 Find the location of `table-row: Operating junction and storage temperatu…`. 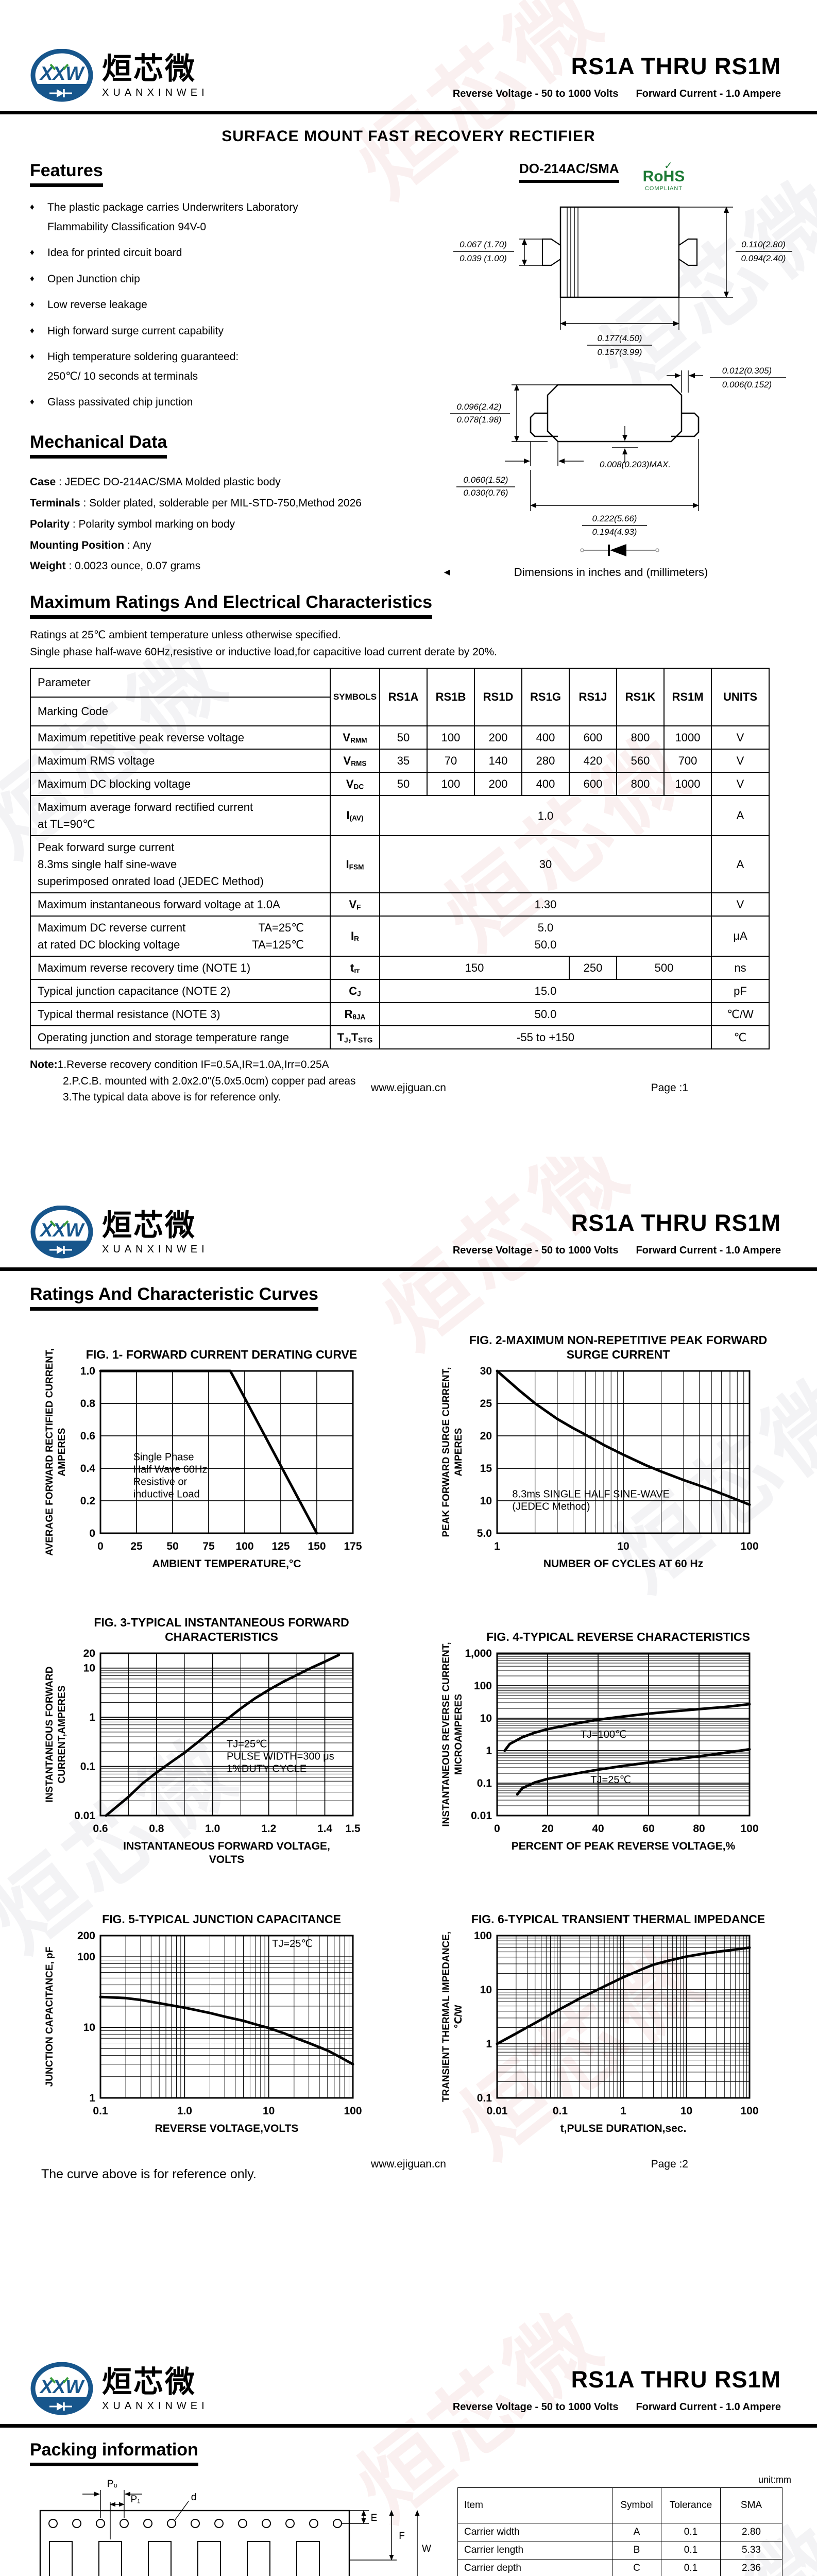

table-row: Operating junction and storage temperatu… is located at coordinates (400, 1037).